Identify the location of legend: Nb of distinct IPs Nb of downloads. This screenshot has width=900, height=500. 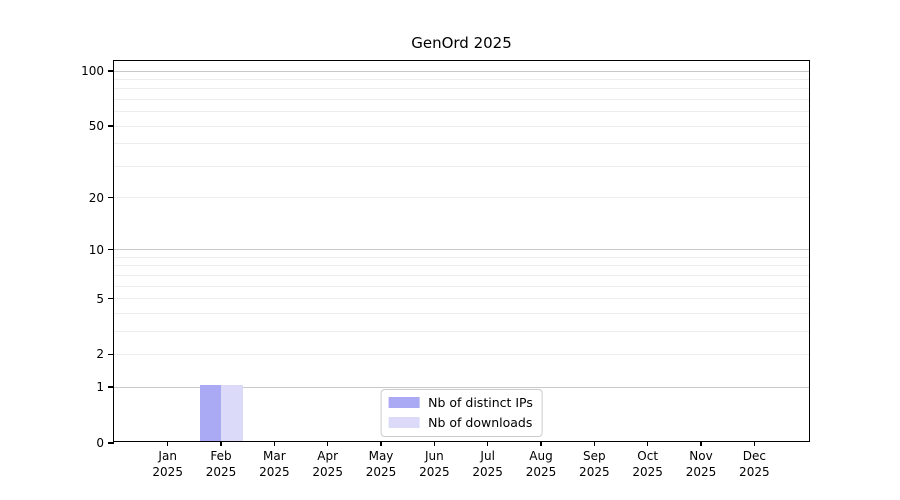
(461, 413).